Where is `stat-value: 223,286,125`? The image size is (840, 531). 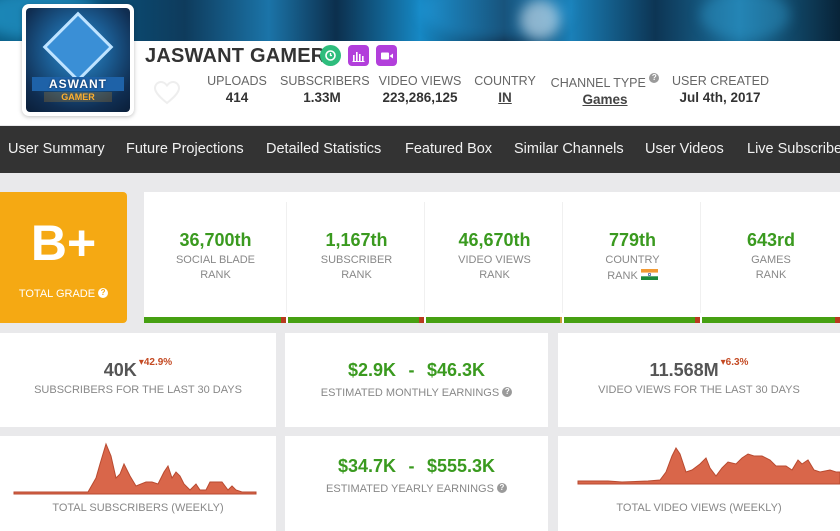 stat-value: 223,286,125 is located at coordinates (420, 97).